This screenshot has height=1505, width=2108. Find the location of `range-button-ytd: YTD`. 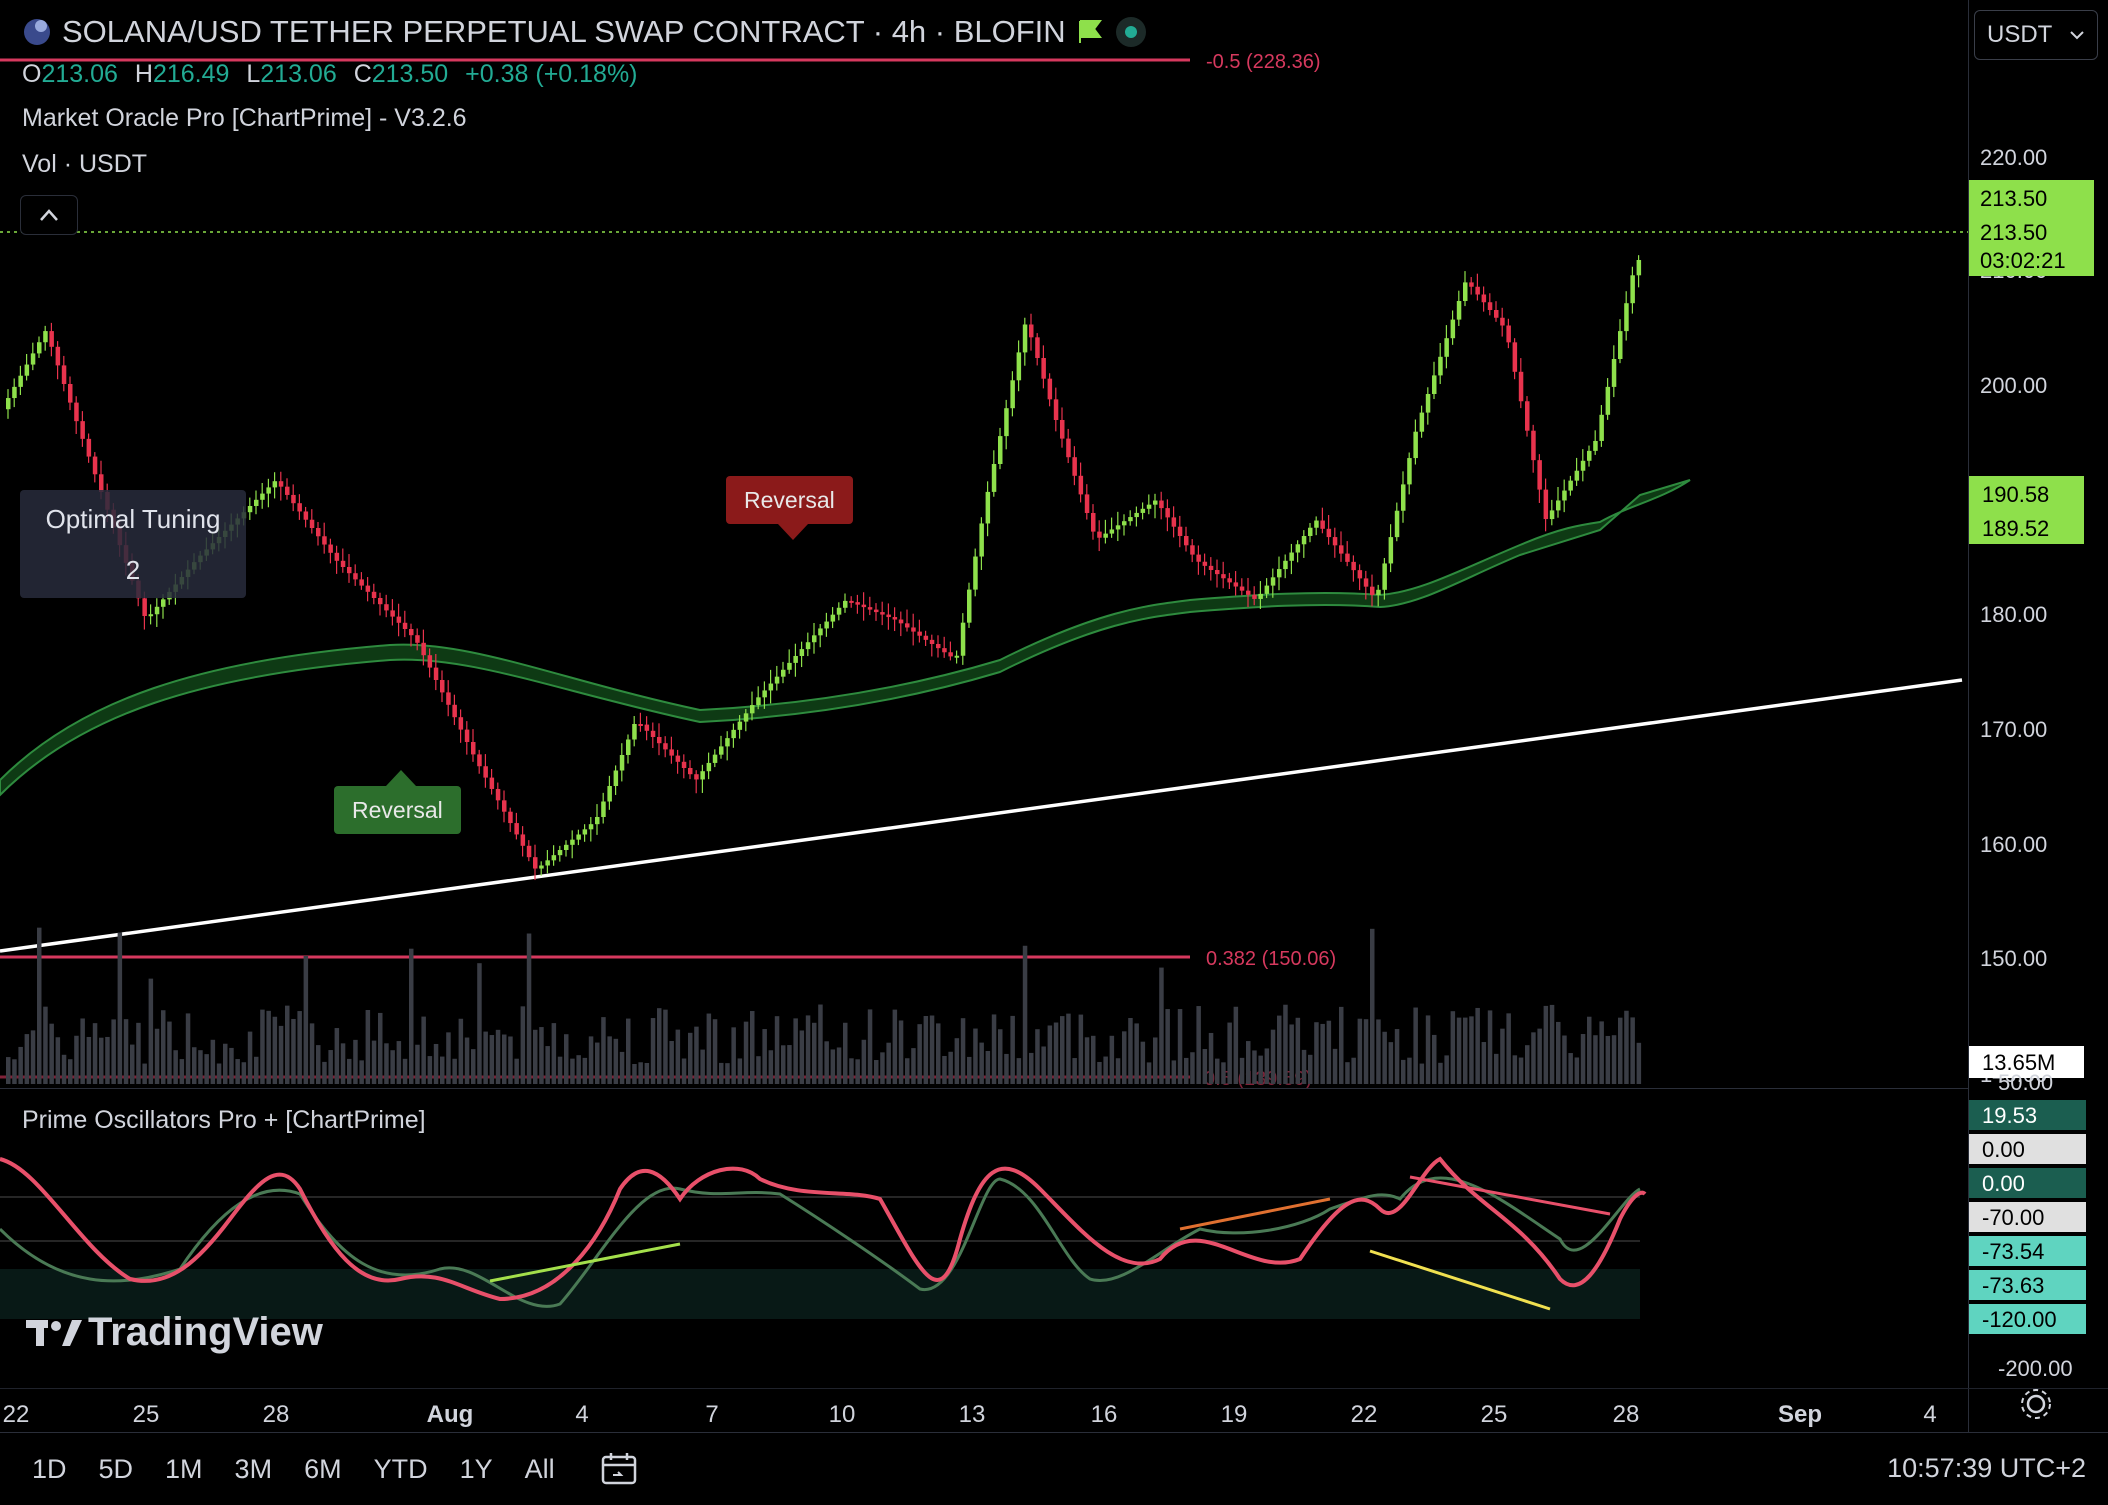

range-button-ytd: YTD is located at coordinates (400, 1468).